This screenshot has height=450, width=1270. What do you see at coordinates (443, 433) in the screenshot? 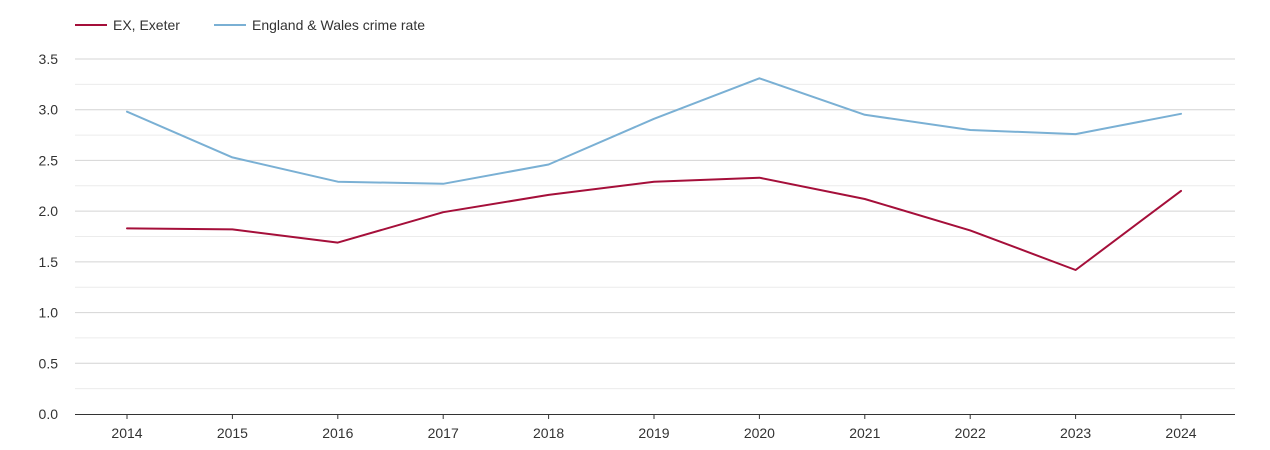
I see `x-tick-label: 2017` at bounding box center [443, 433].